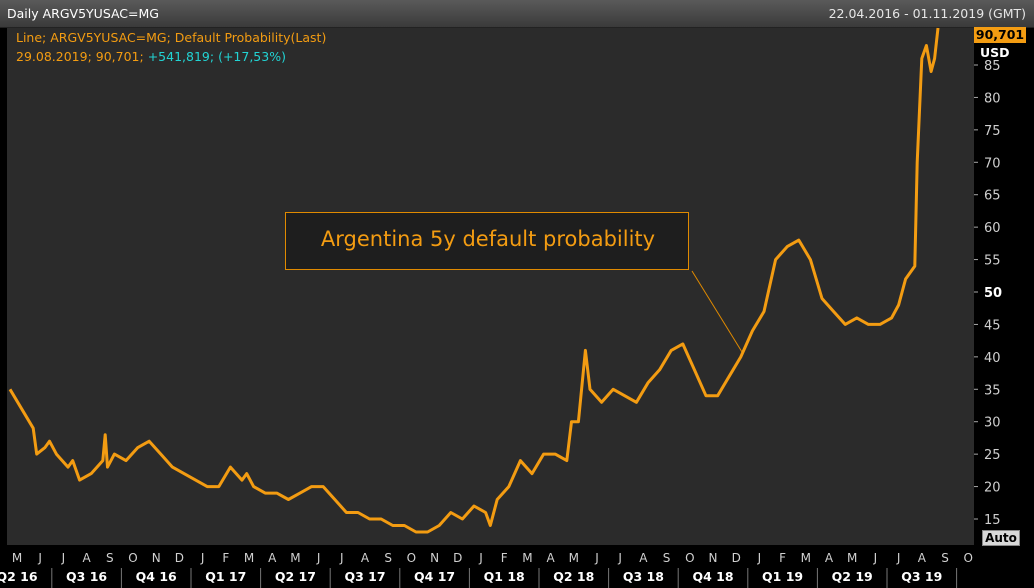 The height and width of the screenshot is (588, 1034). What do you see at coordinates (992, 98) in the screenshot?
I see `y-tick-label: 80` at bounding box center [992, 98].